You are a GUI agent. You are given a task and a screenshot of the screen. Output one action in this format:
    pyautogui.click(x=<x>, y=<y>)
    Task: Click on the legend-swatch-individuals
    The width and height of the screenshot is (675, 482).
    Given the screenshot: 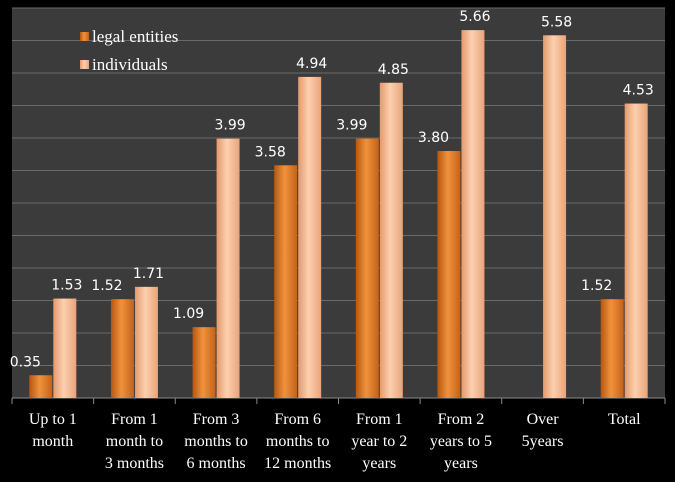 What is the action you would take?
    pyautogui.click(x=84, y=64)
    